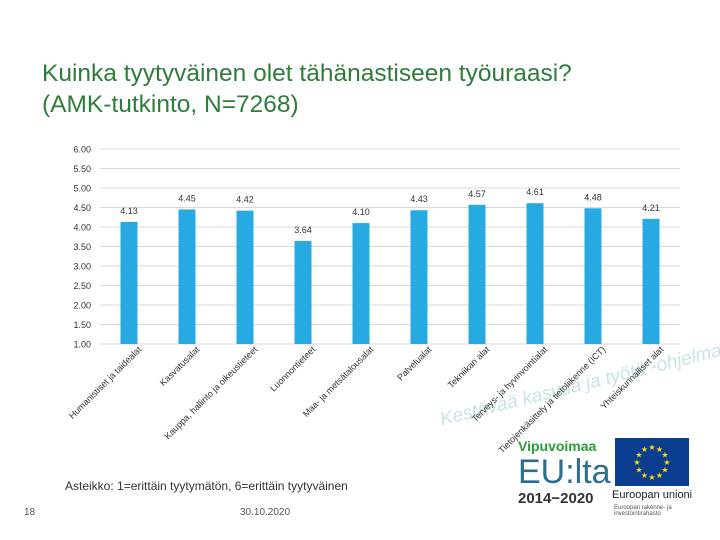  What do you see at coordinates (82, 286) in the screenshot?
I see `y-tick-label: 2.50` at bounding box center [82, 286].